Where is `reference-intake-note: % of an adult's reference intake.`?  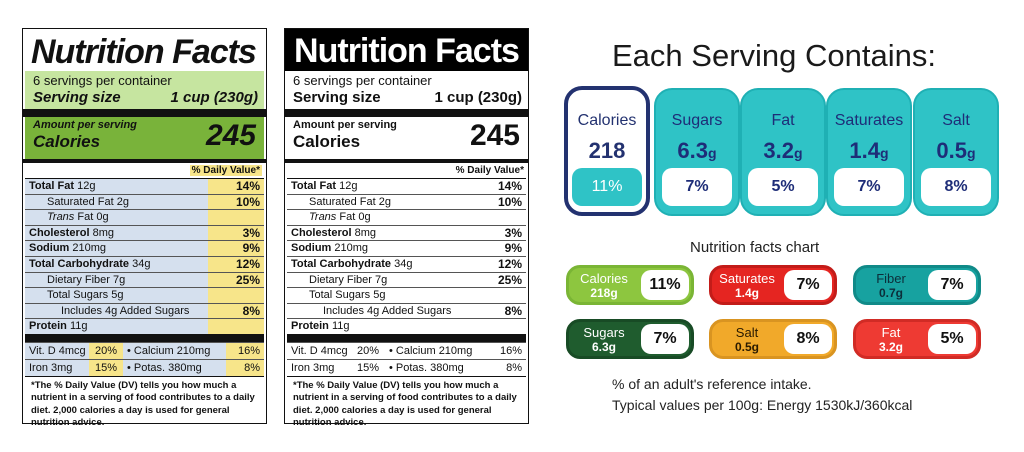 reference-intake-note: % of an adult's reference intake. is located at coordinates (712, 384).